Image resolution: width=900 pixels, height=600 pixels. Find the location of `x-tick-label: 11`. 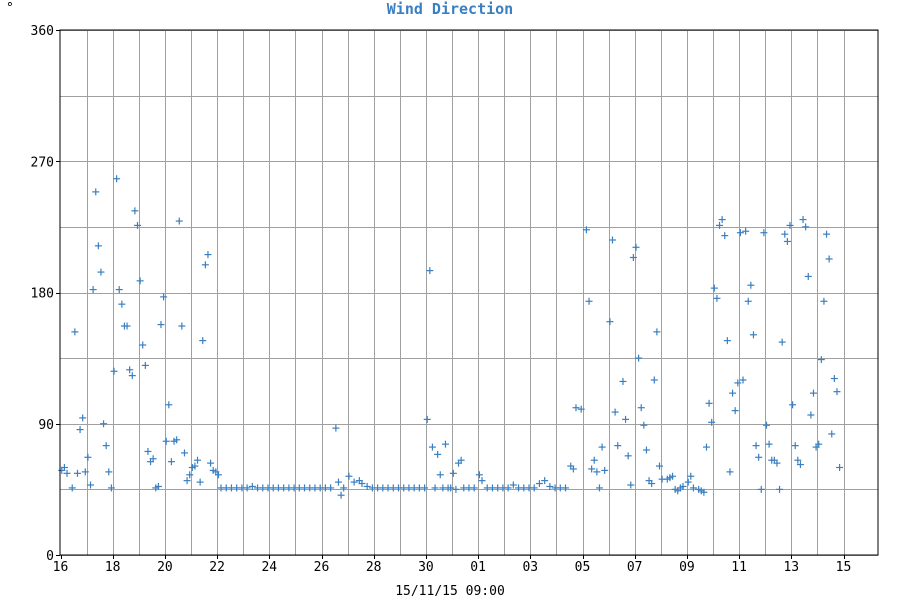

x-tick-label: 11 is located at coordinates (739, 567).